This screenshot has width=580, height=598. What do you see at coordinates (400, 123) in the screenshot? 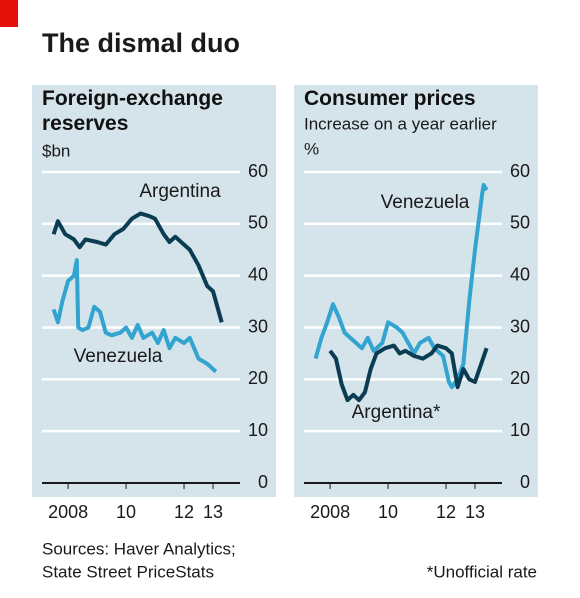
I see `panel-subtitle: Increase on a year earlier` at bounding box center [400, 123].